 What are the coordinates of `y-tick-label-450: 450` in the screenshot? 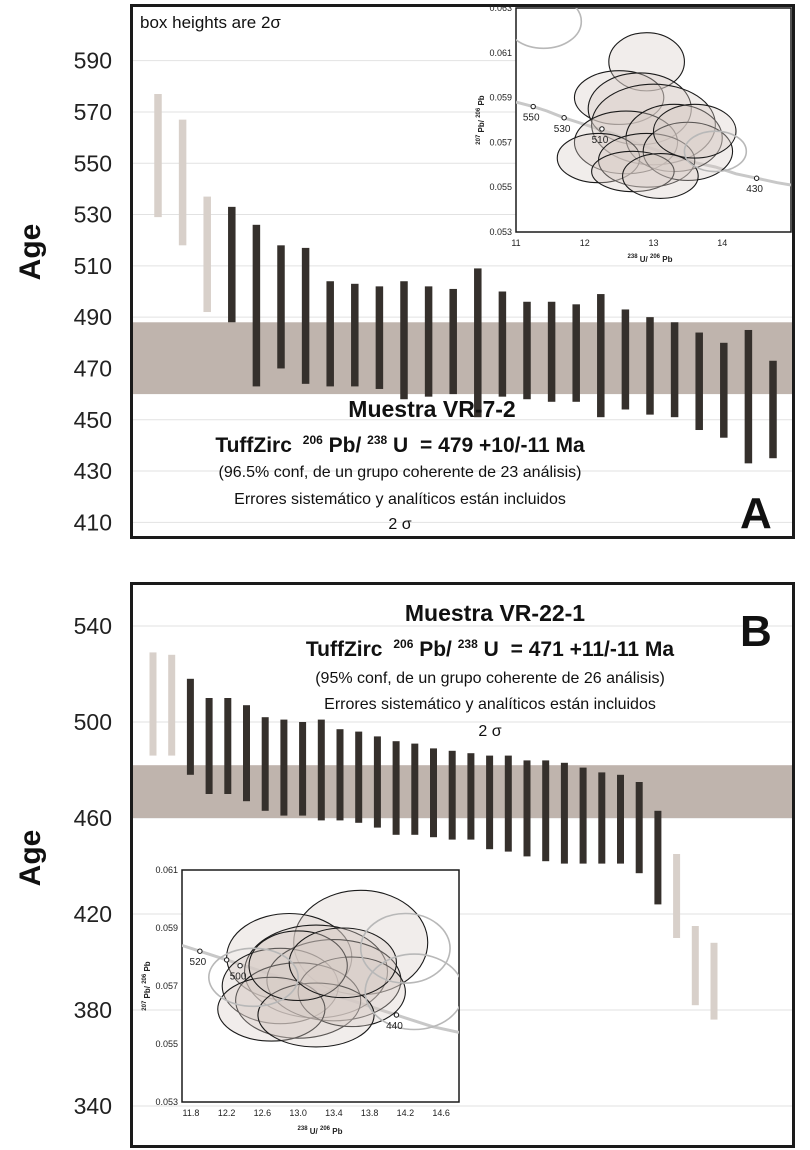 It's located at (93, 420).